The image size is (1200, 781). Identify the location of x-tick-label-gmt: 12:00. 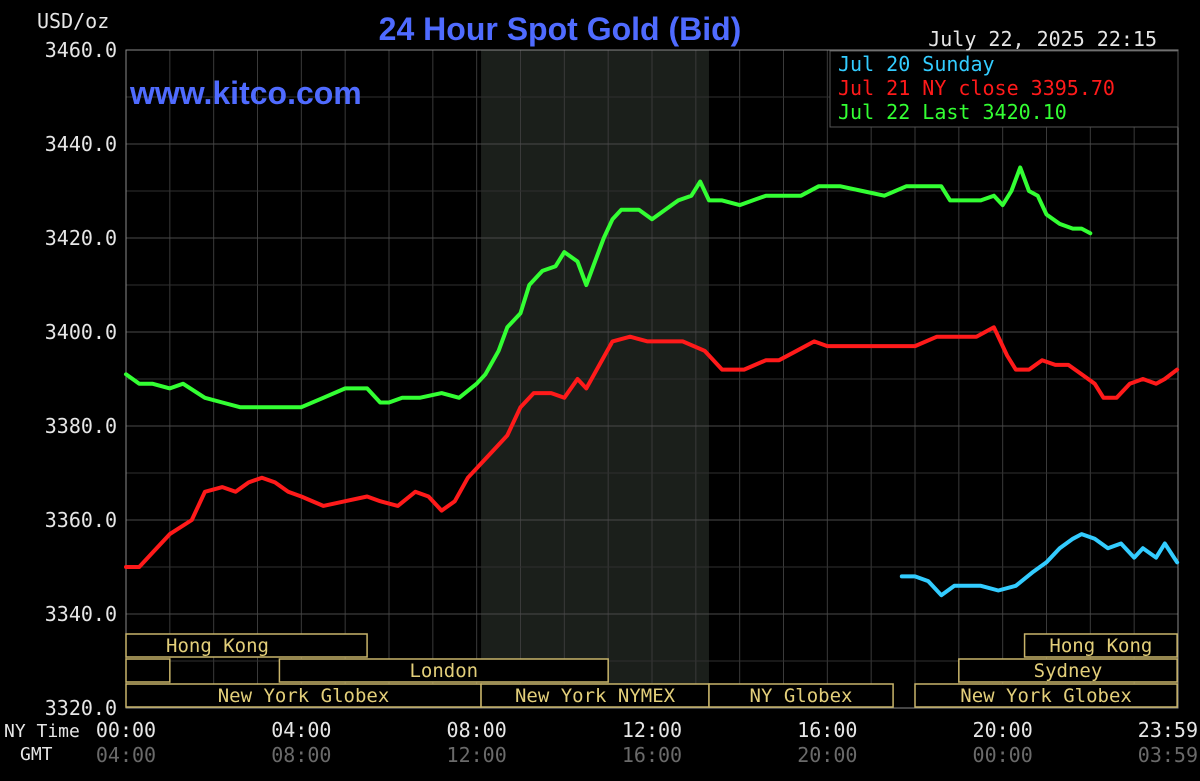
(477, 755).